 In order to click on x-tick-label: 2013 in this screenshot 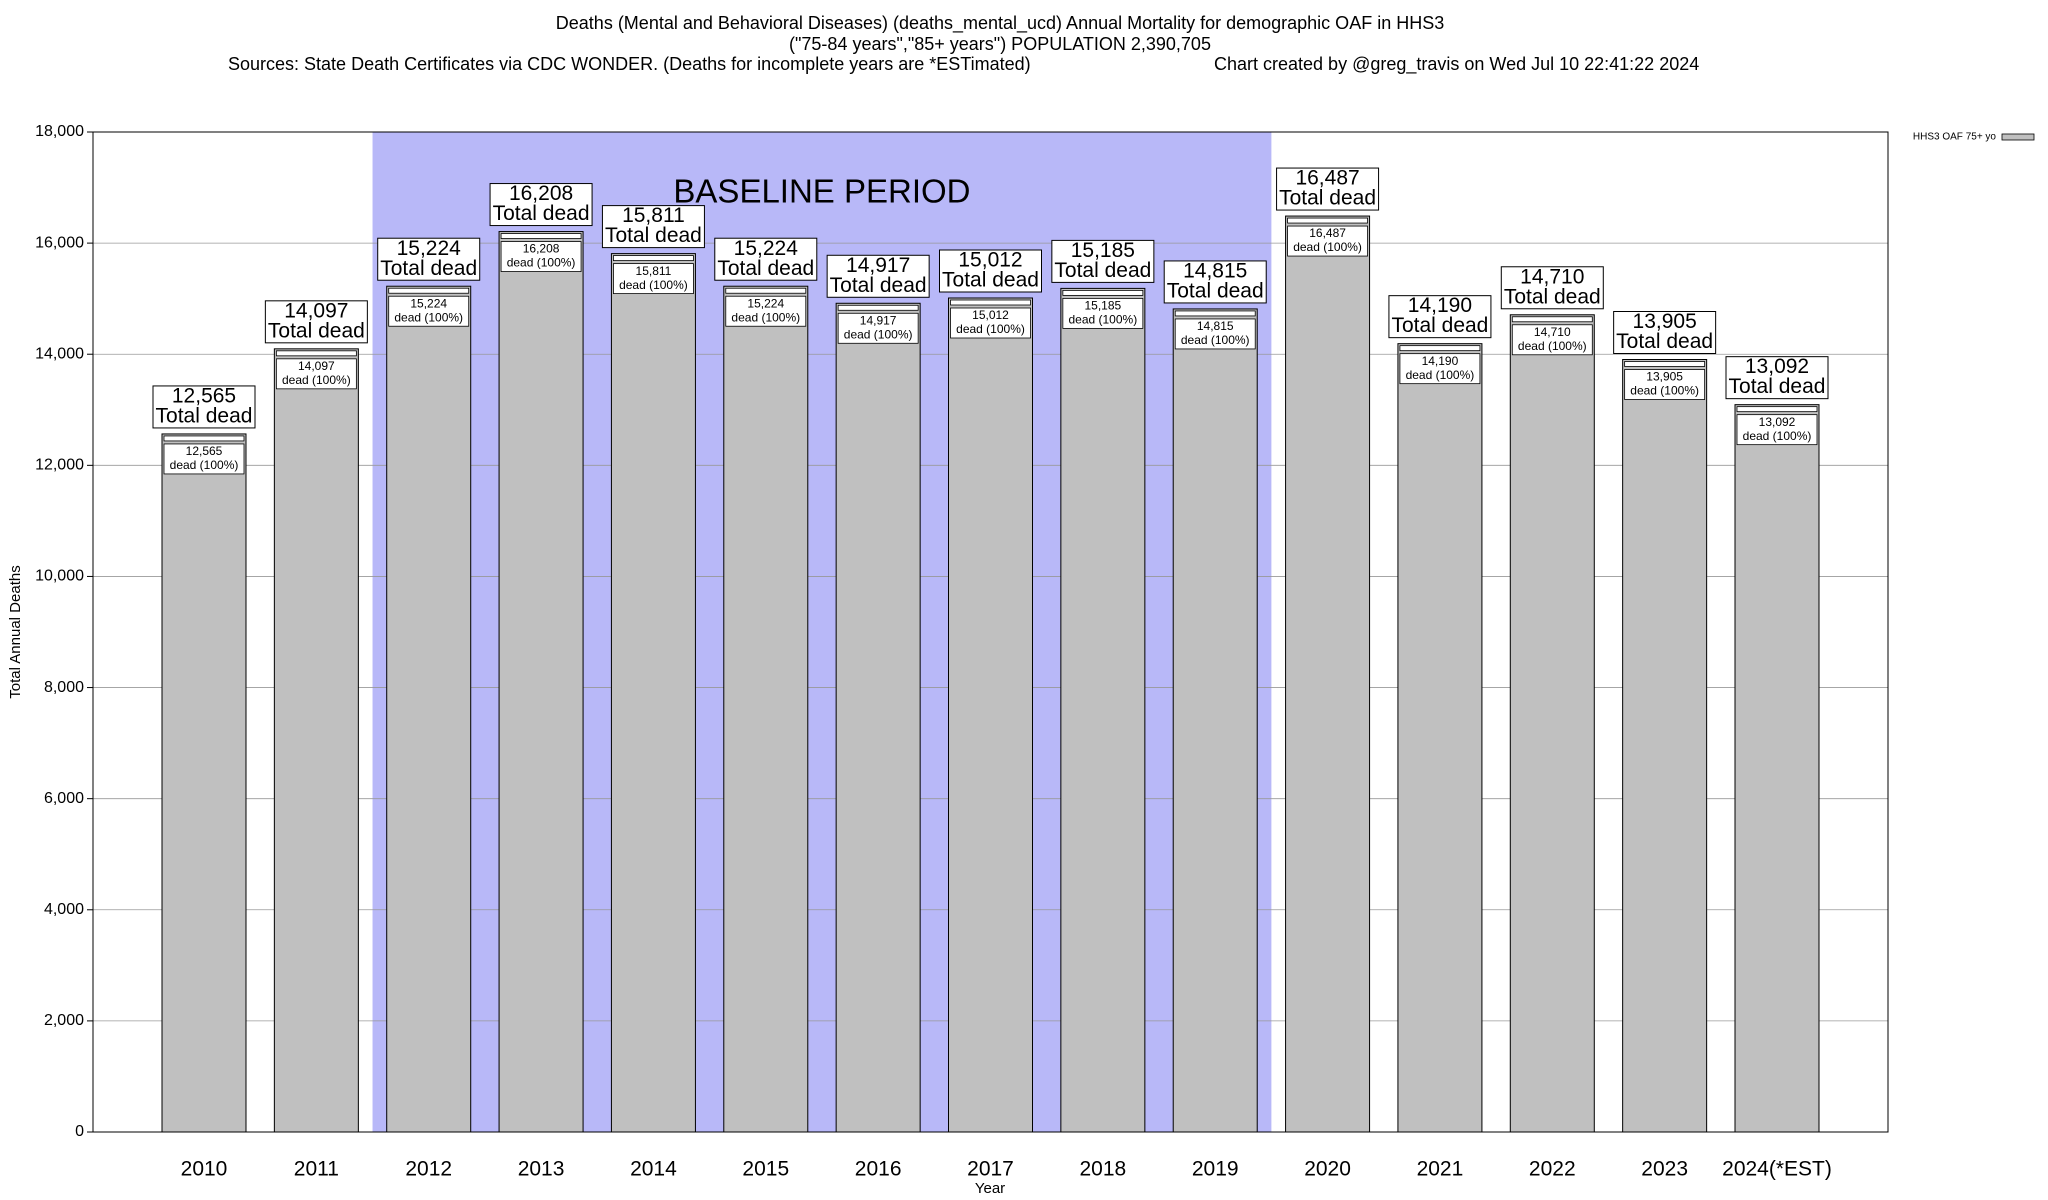, I will do `click(541, 1169)`.